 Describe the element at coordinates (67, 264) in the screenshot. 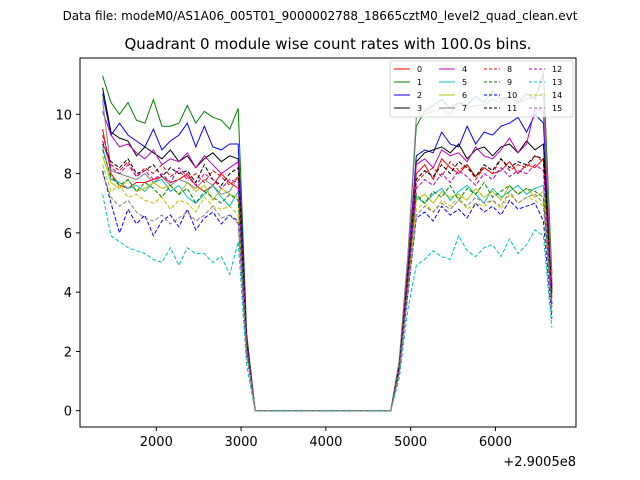

I see `y-axis: 0 2 4 6 8 10` at that location.